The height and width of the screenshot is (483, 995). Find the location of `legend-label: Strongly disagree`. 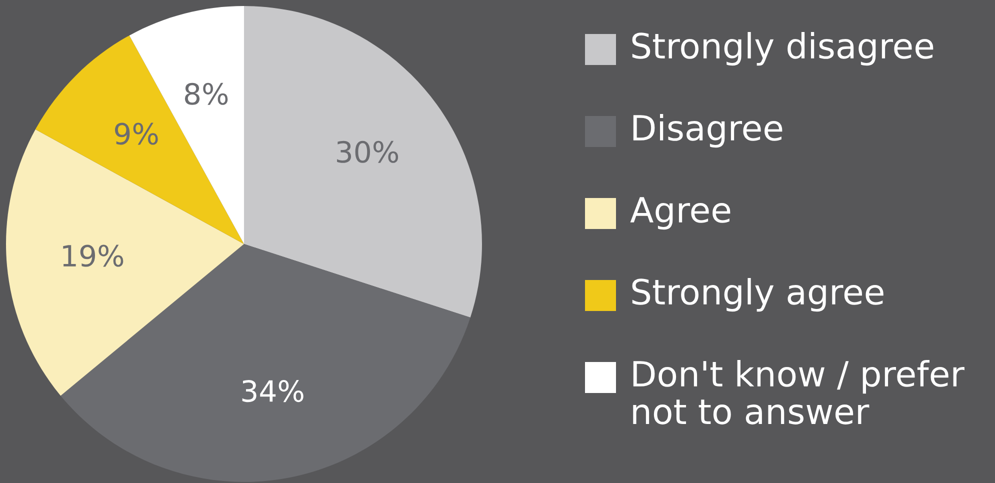

legend-label: Strongly disagree is located at coordinates (783, 49).